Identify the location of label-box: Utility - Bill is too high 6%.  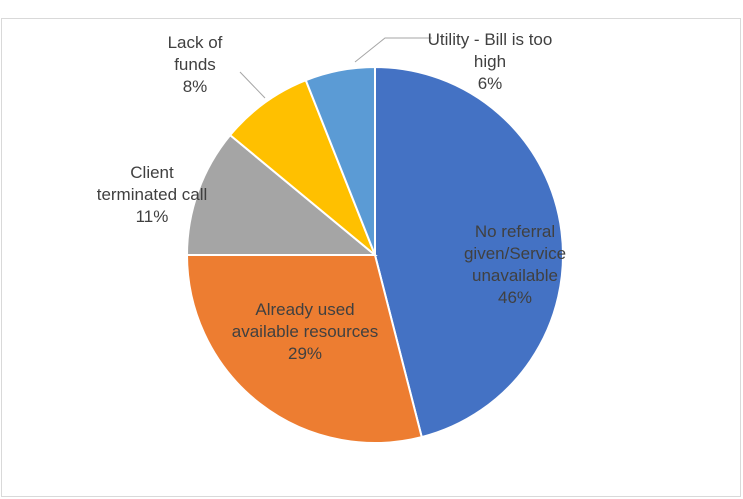
(490, 62).